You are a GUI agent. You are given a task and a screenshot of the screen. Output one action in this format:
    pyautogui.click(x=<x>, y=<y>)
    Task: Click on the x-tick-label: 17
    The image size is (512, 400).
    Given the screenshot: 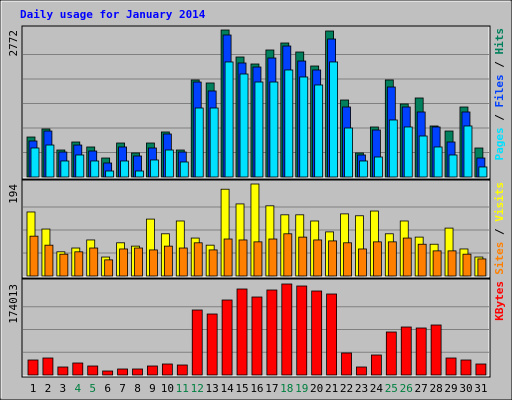 What is the action you would take?
    pyautogui.click(x=271, y=388)
    